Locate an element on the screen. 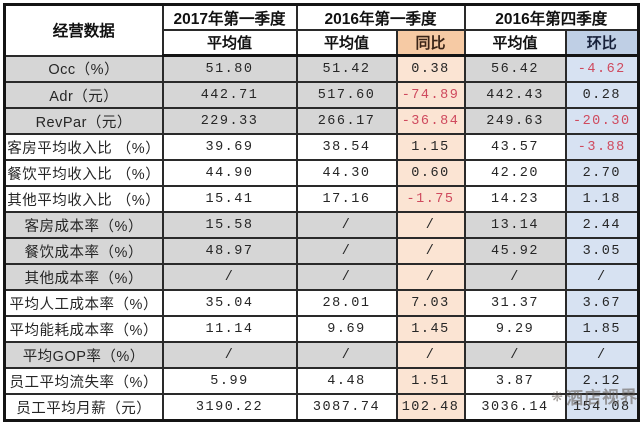  table-row: RevPar（元） 229.33 266.17 -36.84 249.63 -20.30 is located at coordinates (321, 121).